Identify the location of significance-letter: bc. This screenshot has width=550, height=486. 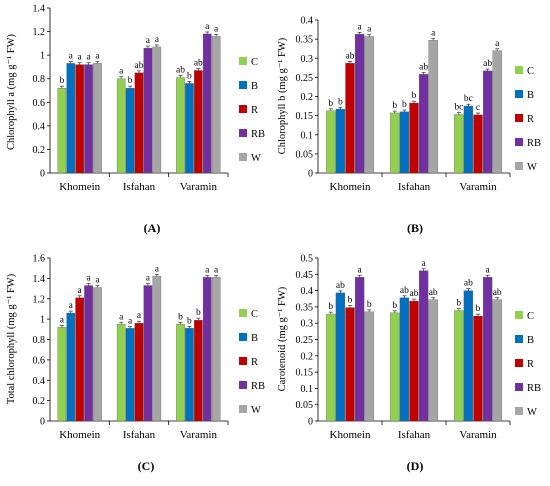
(458, 108).